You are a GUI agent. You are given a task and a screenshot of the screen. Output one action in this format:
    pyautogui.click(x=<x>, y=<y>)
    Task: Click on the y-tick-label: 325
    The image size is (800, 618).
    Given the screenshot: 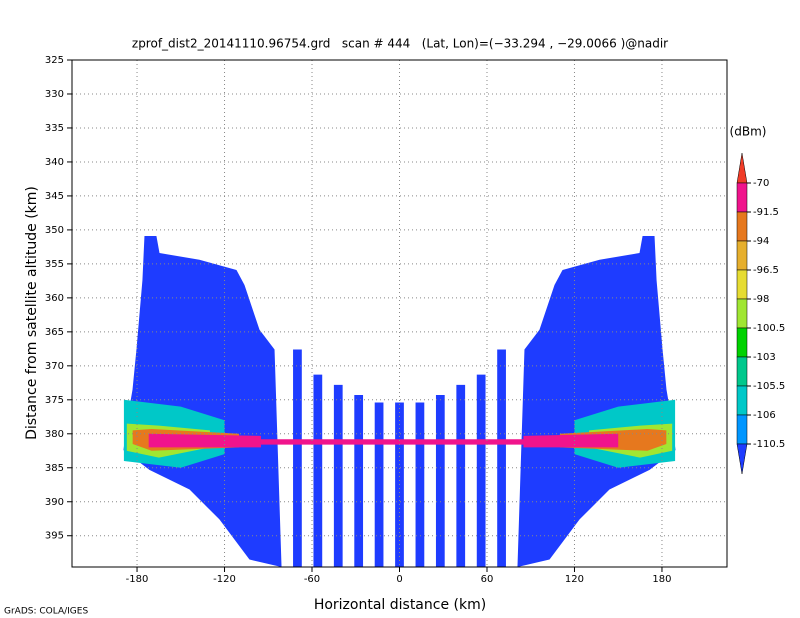 What is the action you would take?
    pyautogui.click(x=54, y=60)
    